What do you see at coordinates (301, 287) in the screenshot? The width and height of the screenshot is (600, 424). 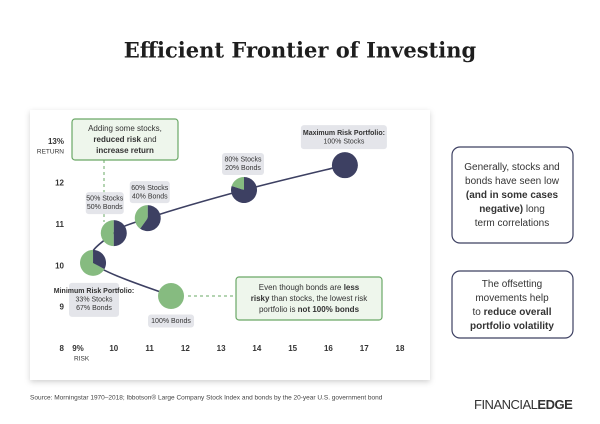 I see `callout-text-segment: Even though bonds are` at bounding box center [301, 287].